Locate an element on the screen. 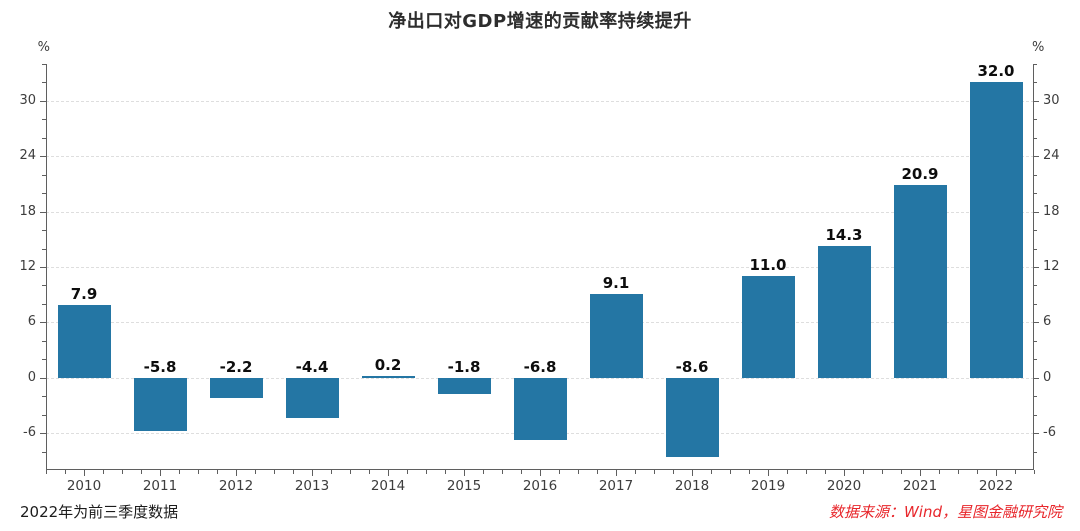  y-tick-label-left: -6 is located at coordinates (29, 433).